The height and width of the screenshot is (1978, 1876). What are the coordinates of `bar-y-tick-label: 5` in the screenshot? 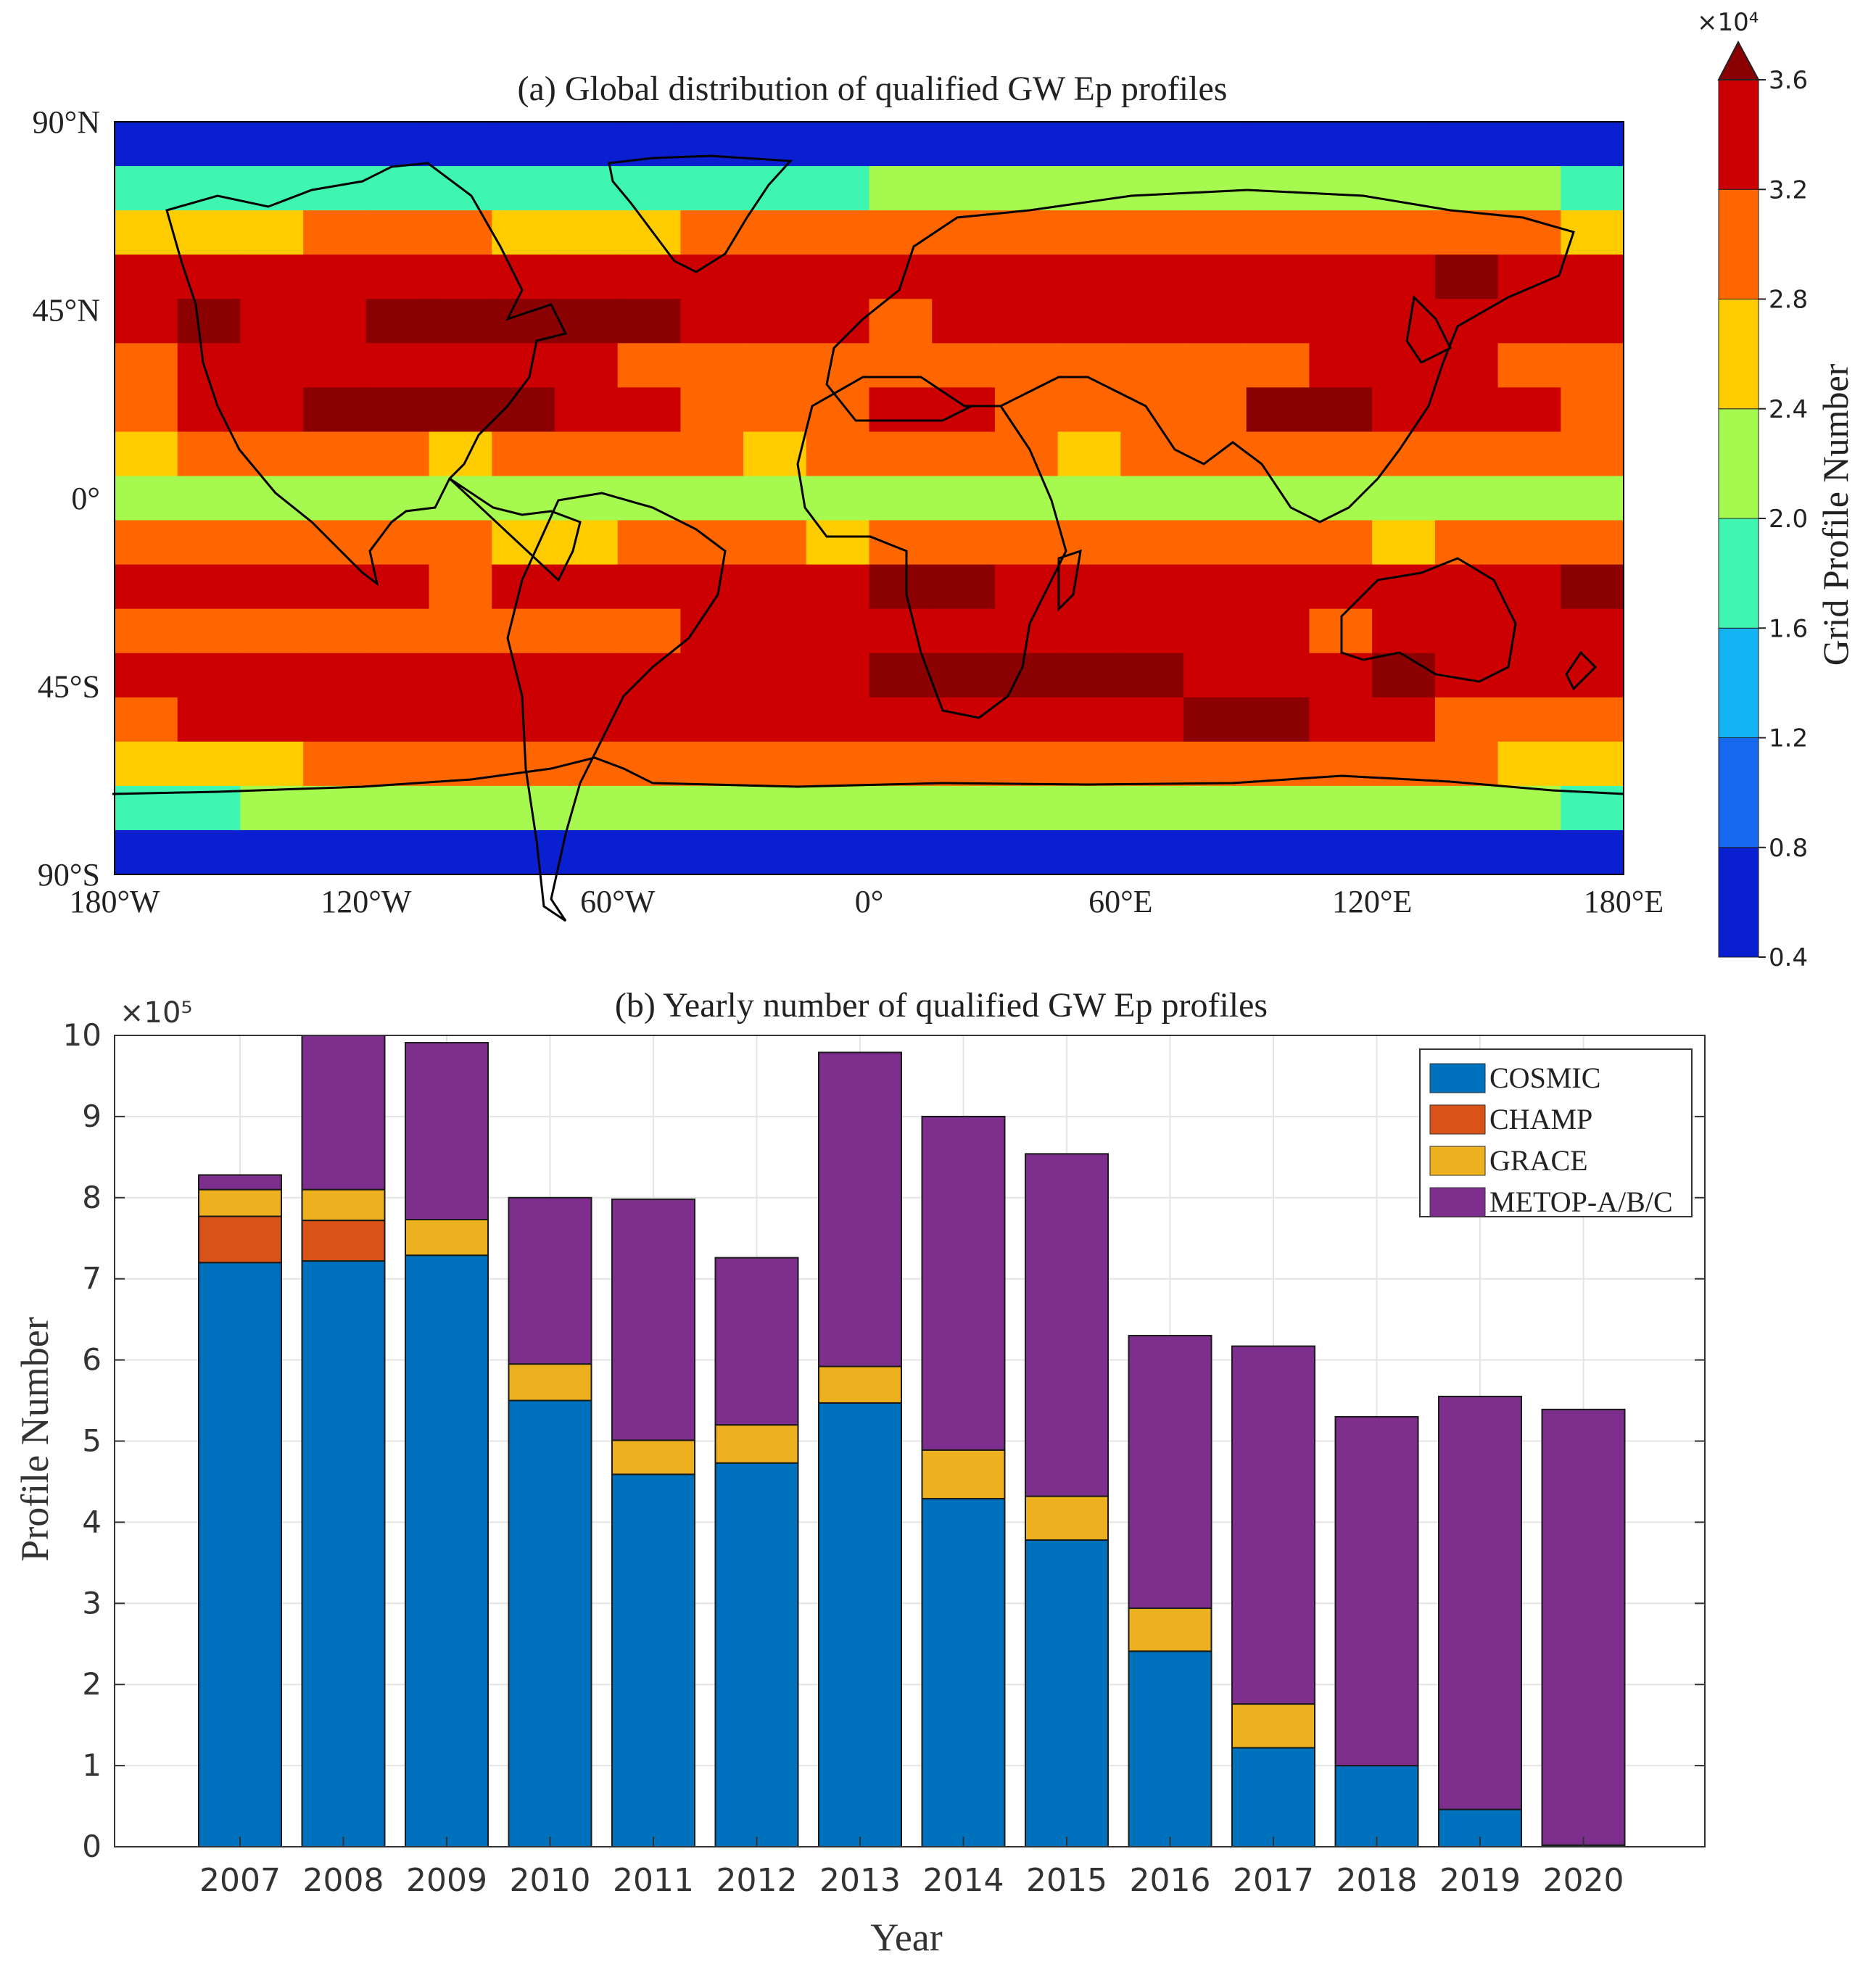 It's located at (92, 1441).